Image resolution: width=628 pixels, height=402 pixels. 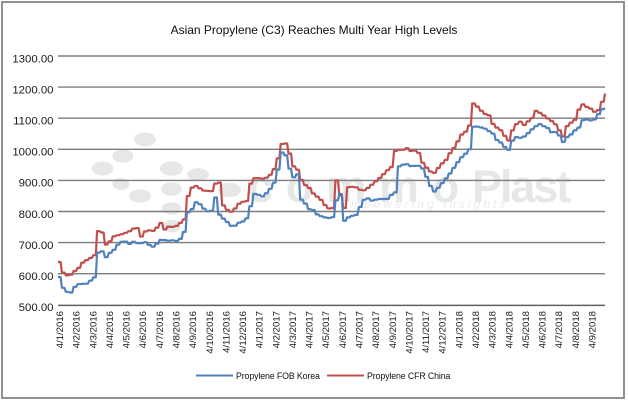 What do you see at coordinates (343, 329) in the screenshot?
I see `svg-text: 4/6/2017` at bounding box center [343, 329].